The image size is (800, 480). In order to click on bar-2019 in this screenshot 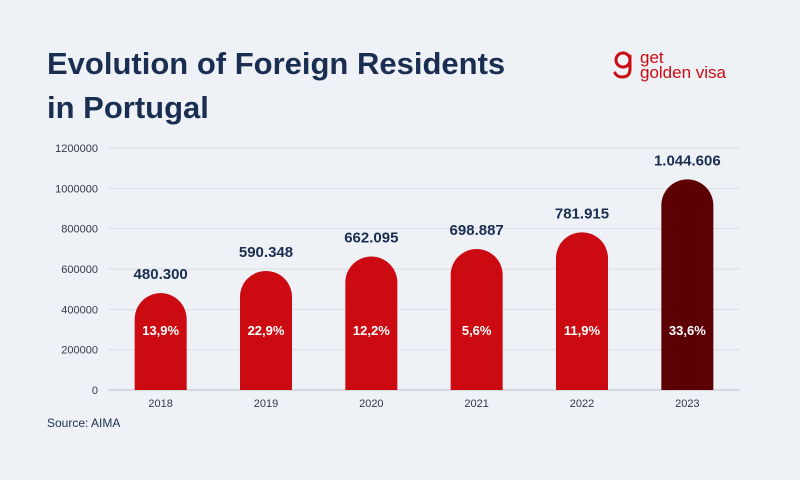, I will do `click(266, 330)`.